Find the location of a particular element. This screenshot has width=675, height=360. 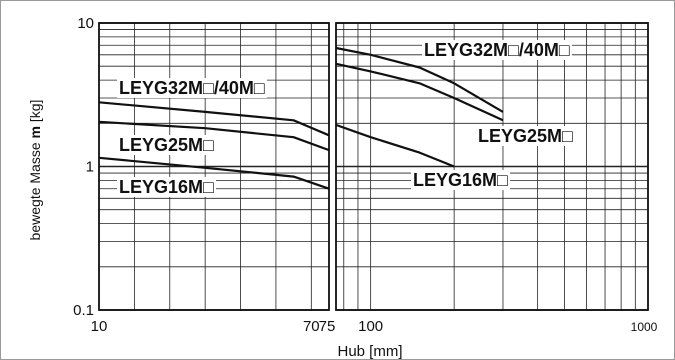

curve-label-5: LEYG16M□ is located at coordinates (460, 180).